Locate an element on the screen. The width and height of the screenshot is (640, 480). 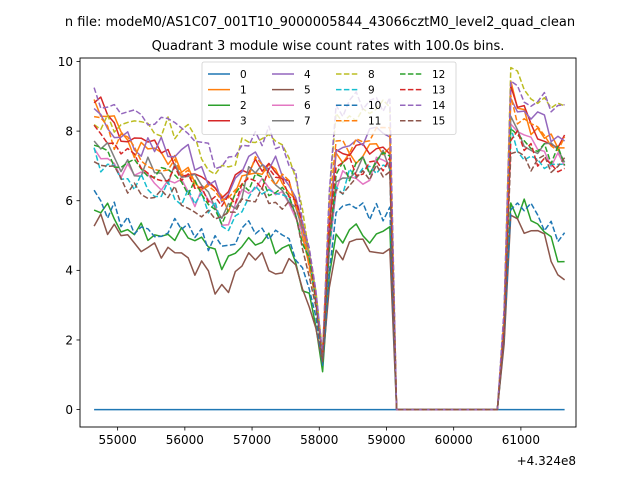
legend-box is located at coordinates (329, 98).